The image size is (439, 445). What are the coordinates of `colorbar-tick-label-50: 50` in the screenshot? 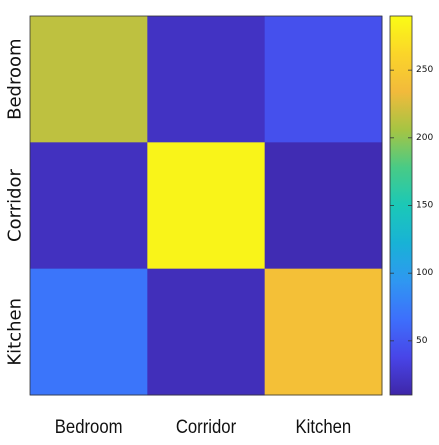 It's located at (422, 341).